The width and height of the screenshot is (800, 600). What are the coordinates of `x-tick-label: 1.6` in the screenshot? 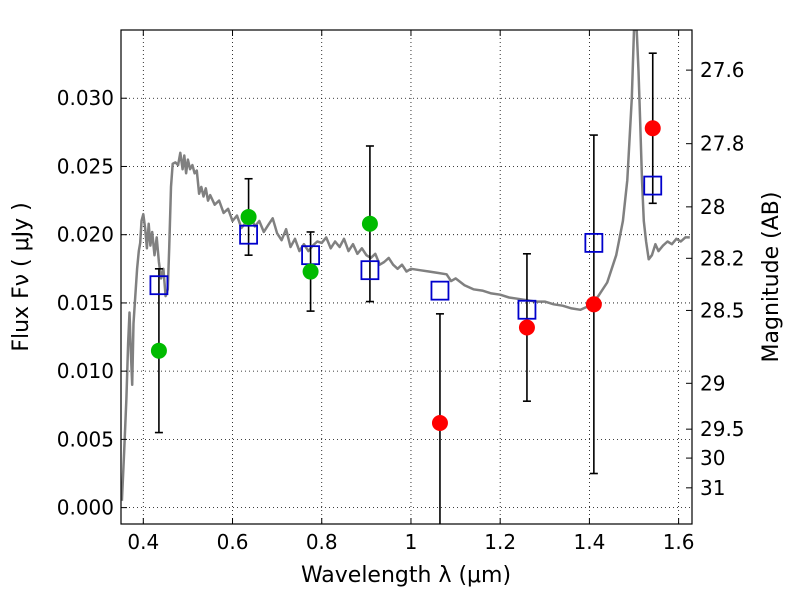 It's located at (679, 542).